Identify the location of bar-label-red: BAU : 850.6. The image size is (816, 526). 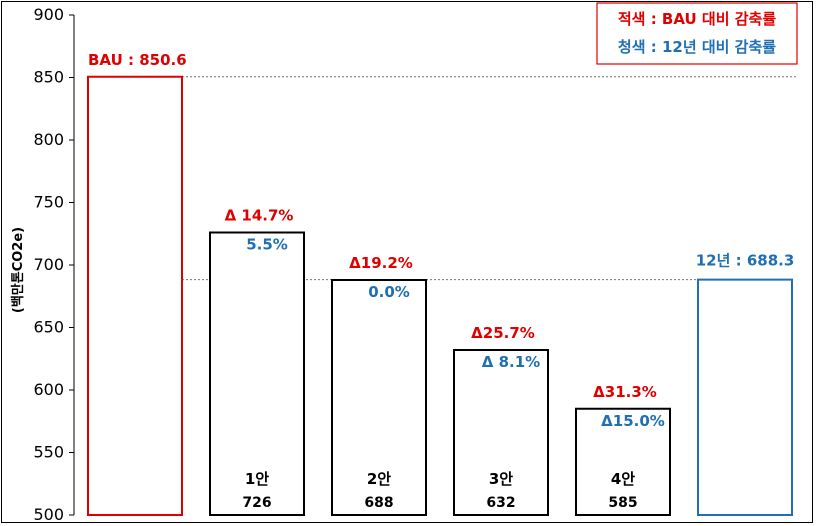
(137, 60).